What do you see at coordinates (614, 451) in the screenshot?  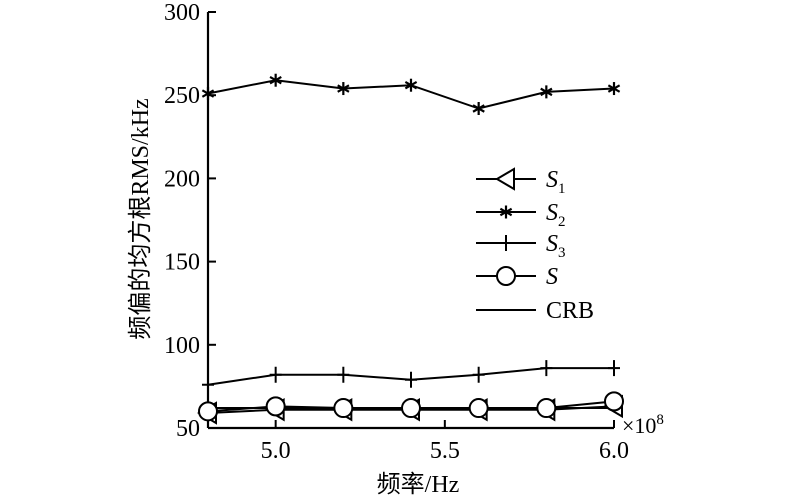 I see `x-tick-label: 6.0` at bounding box center [614, 451].